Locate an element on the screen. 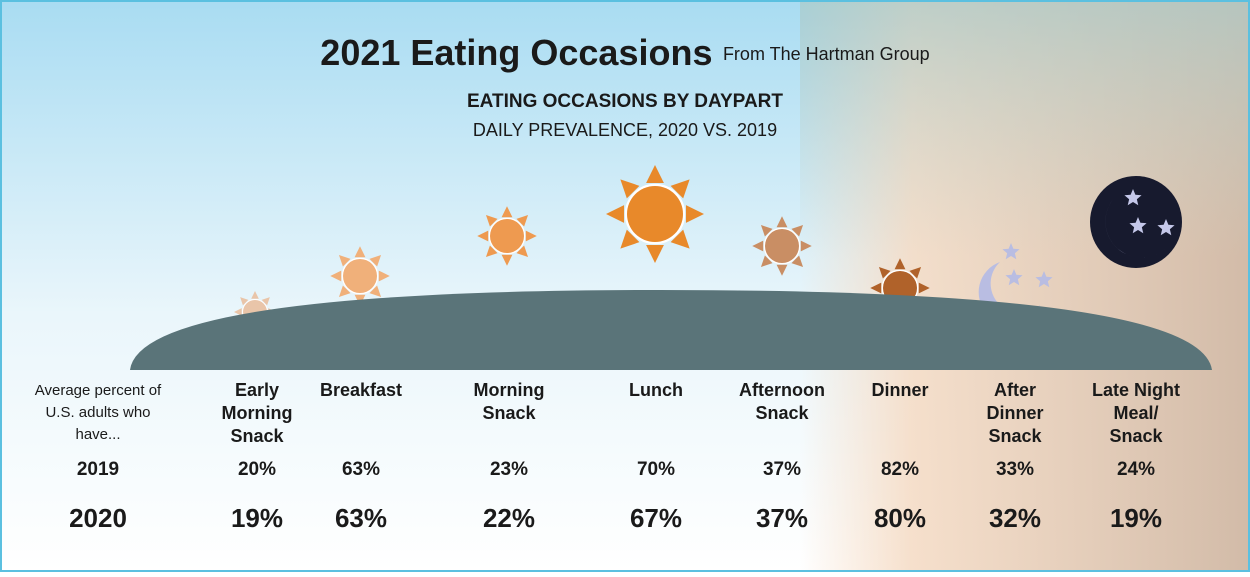  source: From The Hartman Group is located at coordinates (826, 54).